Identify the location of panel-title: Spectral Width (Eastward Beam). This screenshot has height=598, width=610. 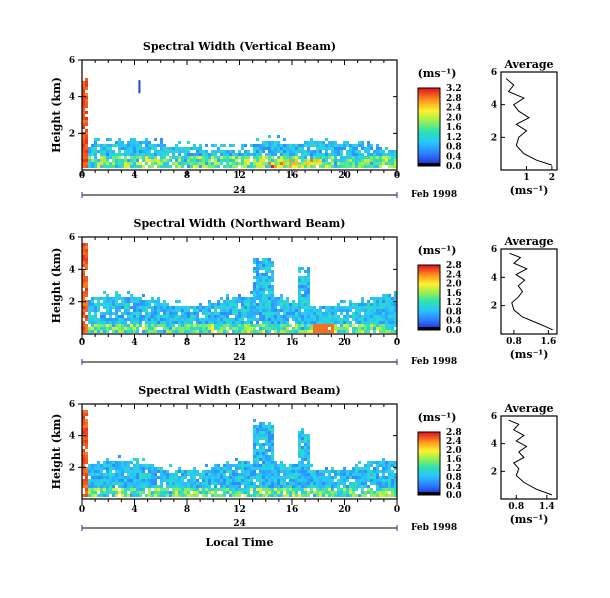
(239, 390).